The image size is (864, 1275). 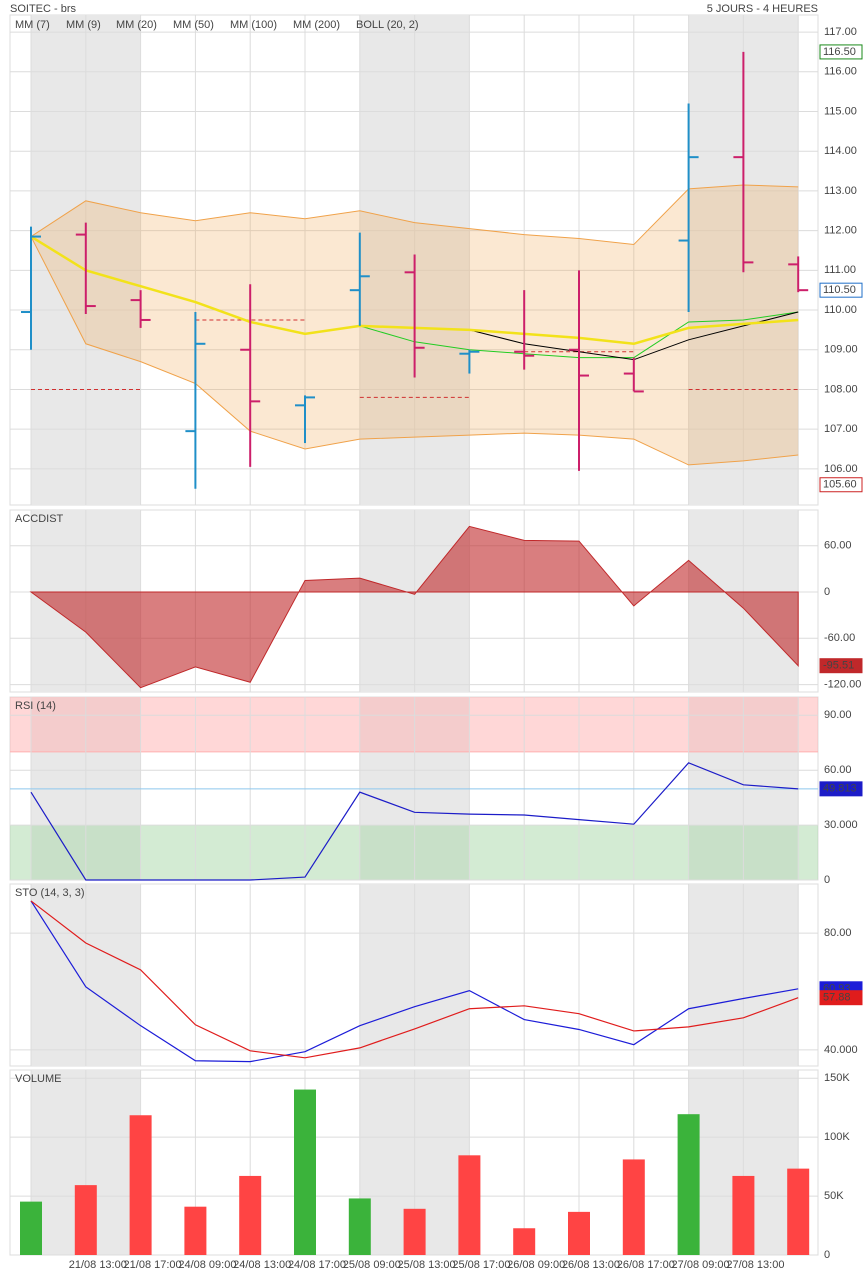 What do you see at coordinates (43, 9) in the screenshot?
I see `chart-title: SOITEC - brs` at bounding box center [43, 9].